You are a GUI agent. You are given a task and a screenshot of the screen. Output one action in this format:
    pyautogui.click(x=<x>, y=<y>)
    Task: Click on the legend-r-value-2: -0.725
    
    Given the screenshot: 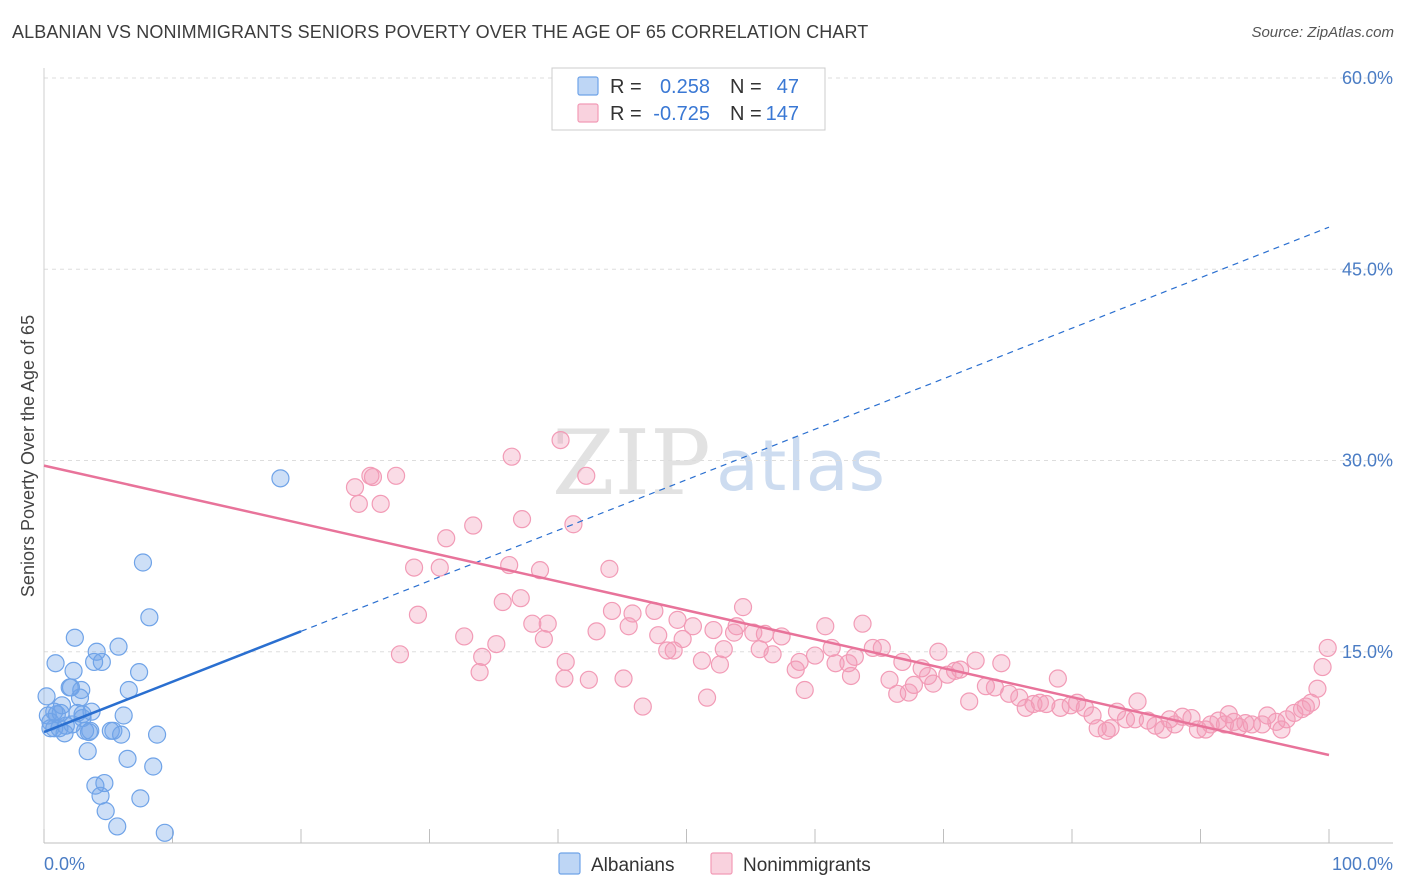 What is the action you would take?
    pyautogui.click(x=681, y=114)
    